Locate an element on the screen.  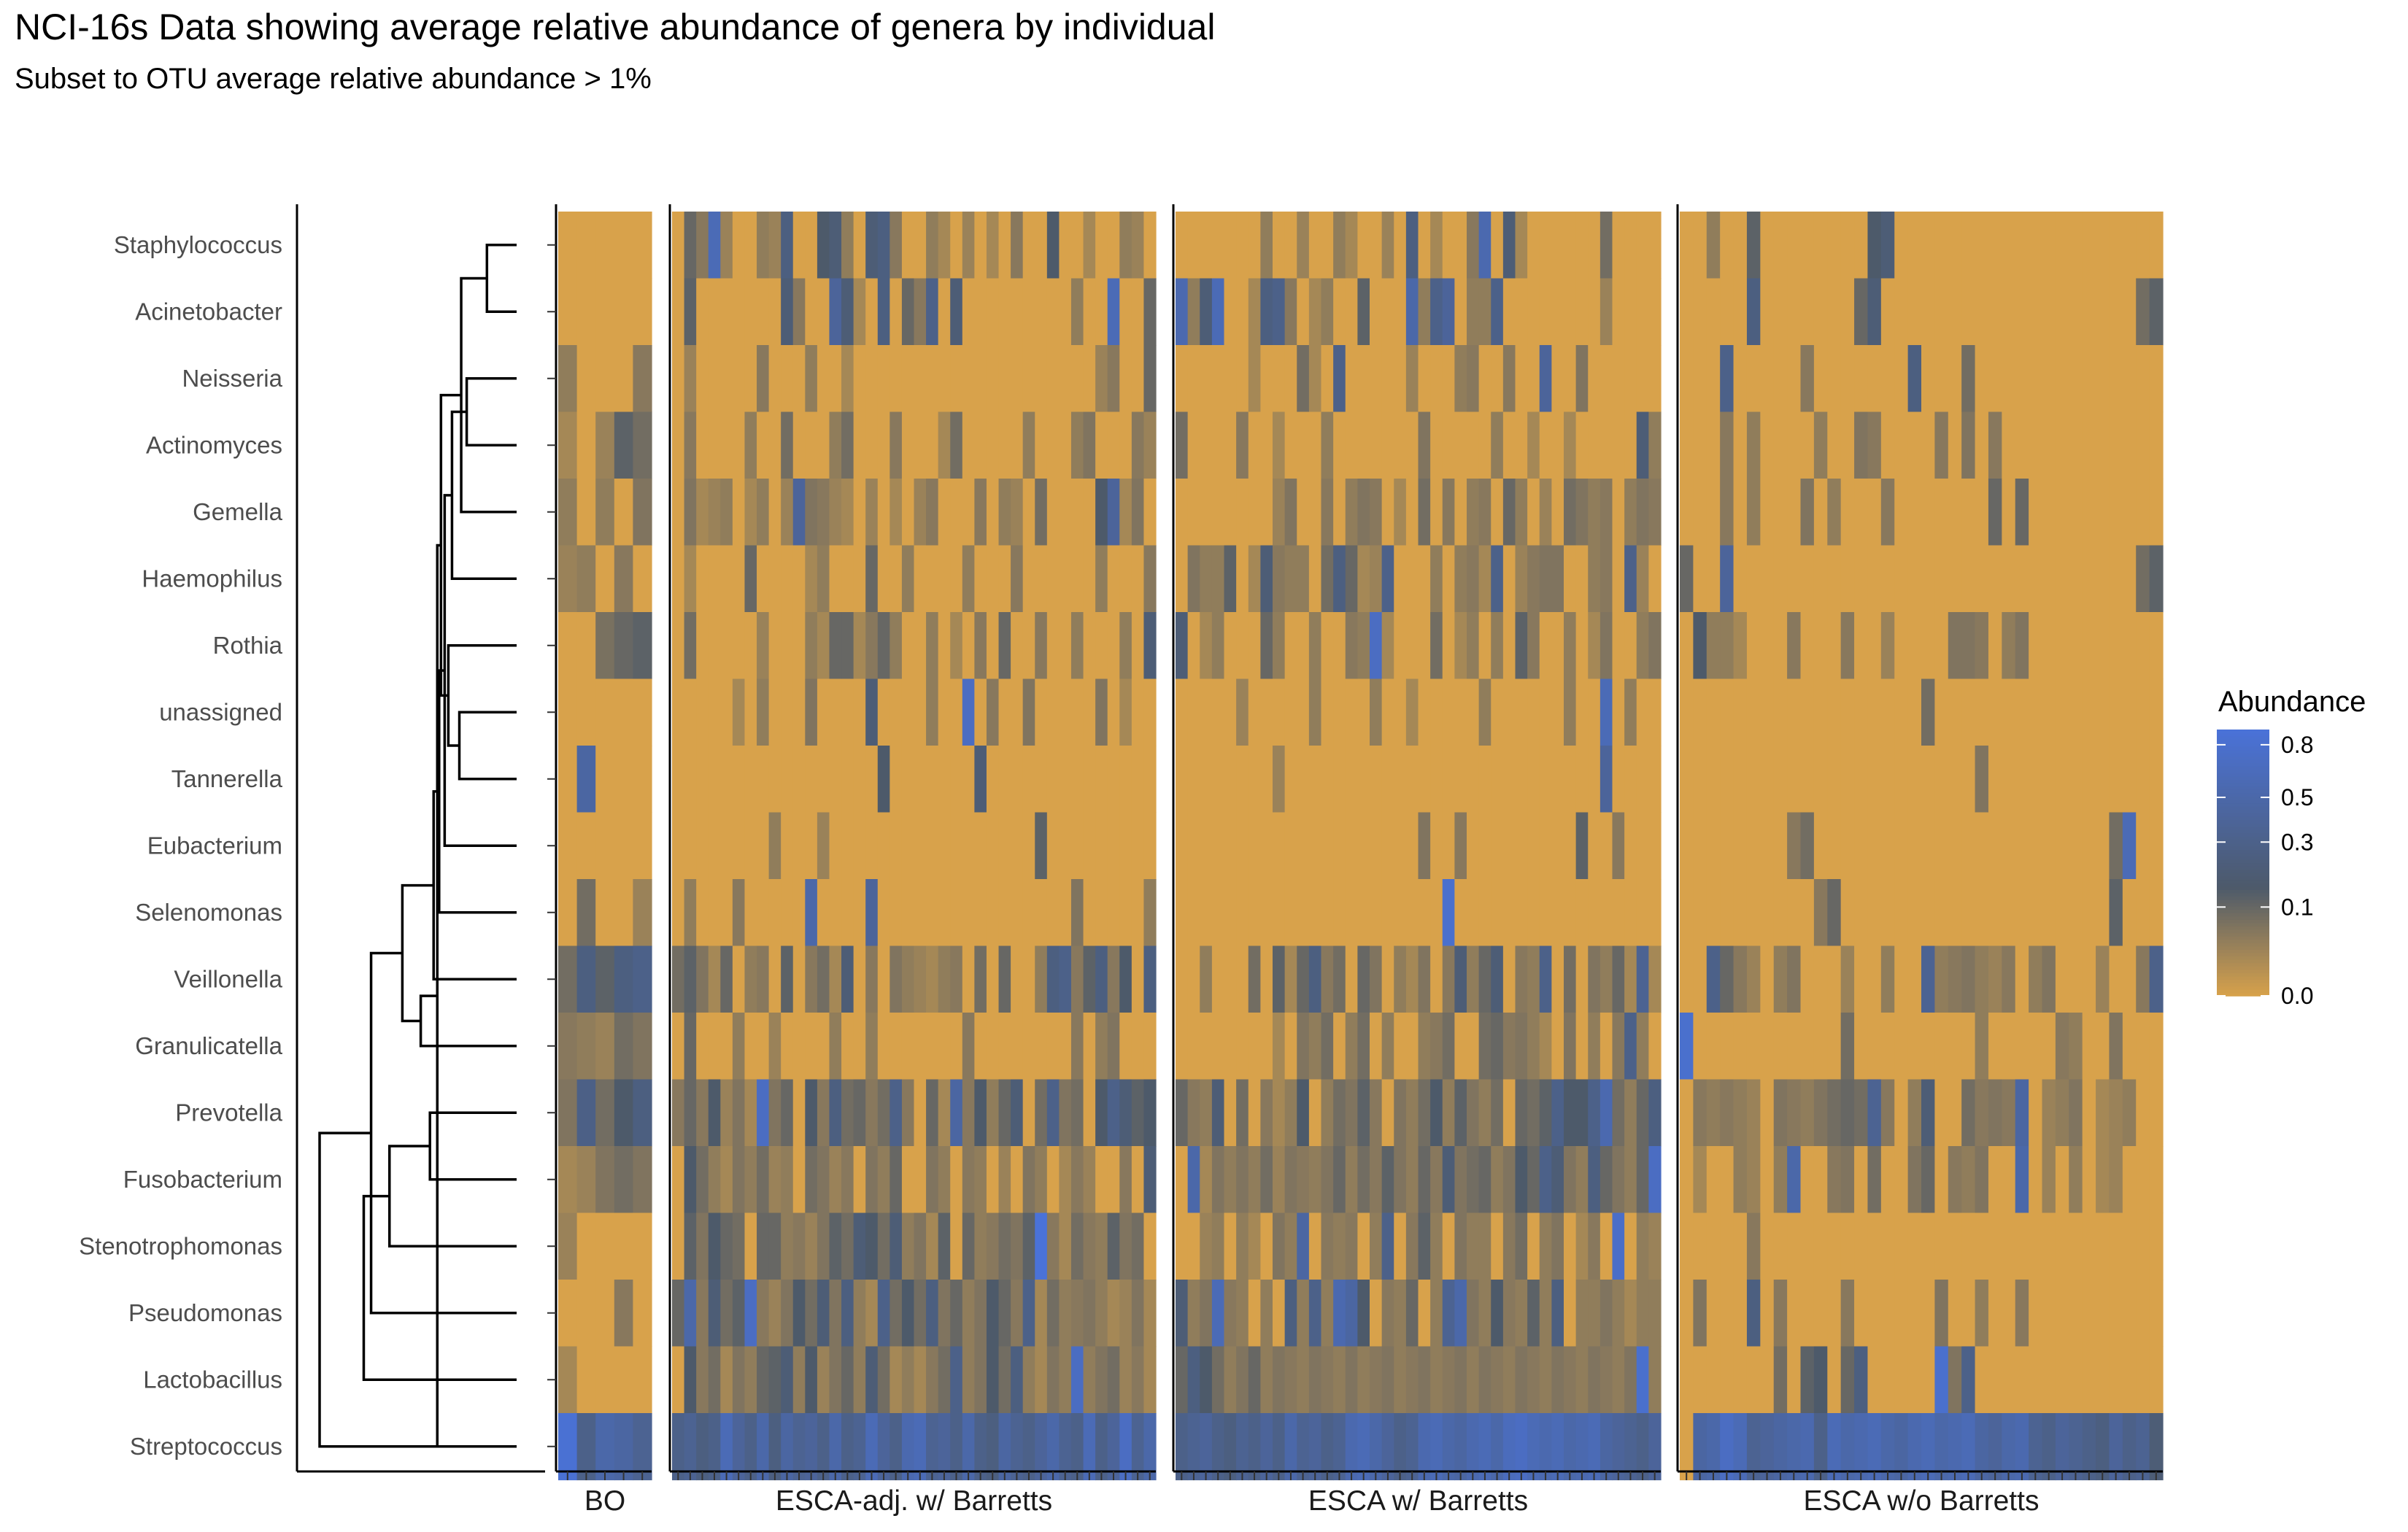
facet-label: BO is located at coordinates (604, 1501).